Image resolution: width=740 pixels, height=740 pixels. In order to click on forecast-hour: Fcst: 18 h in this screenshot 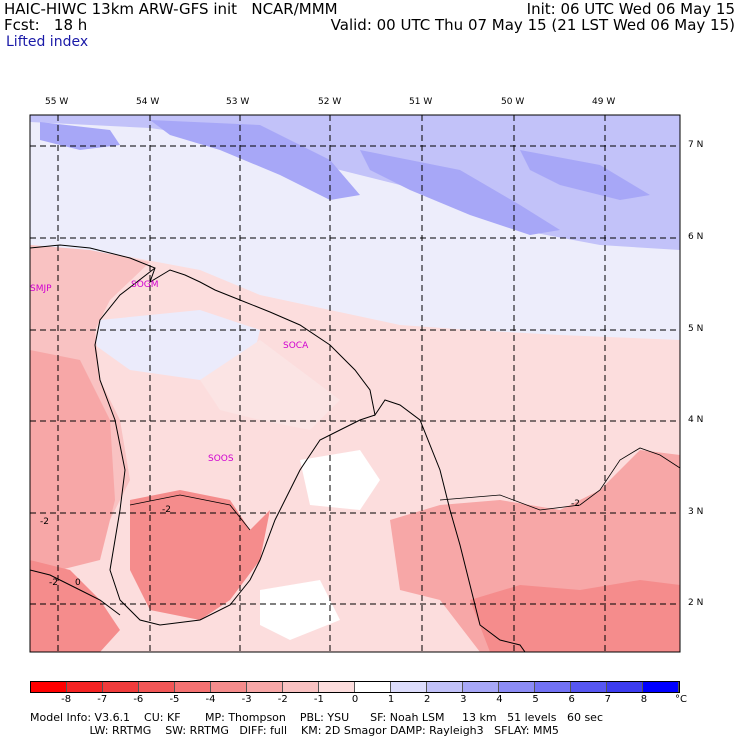, I will do `click(46, 25)`.